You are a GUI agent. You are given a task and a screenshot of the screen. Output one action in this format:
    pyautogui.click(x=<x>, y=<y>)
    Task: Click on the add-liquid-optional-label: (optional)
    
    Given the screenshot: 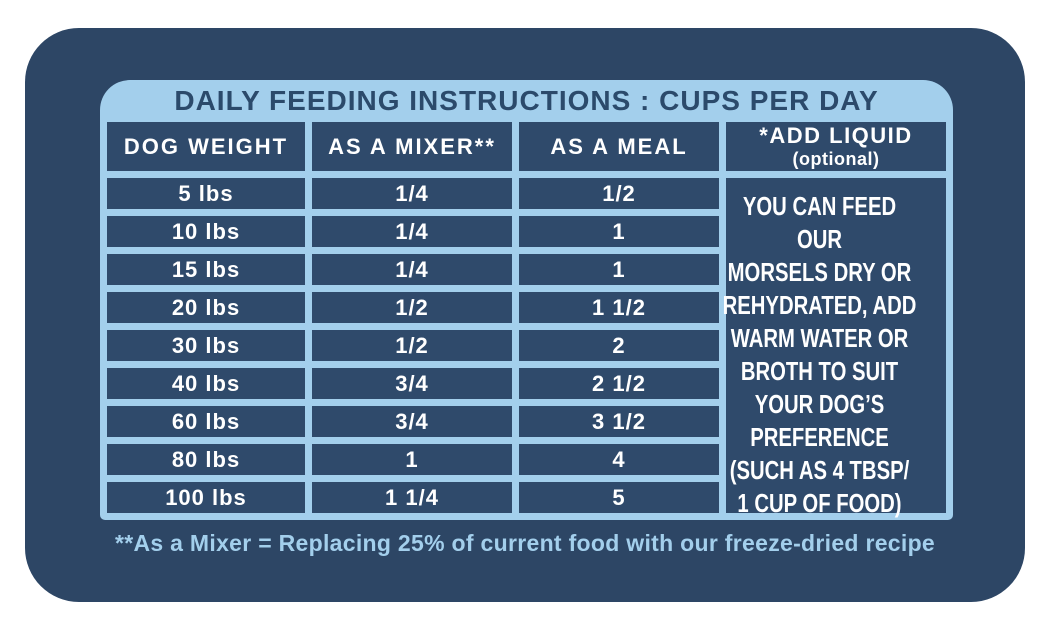 What is the action you would take?
    pyautogui.click(x=836, y=159)
    